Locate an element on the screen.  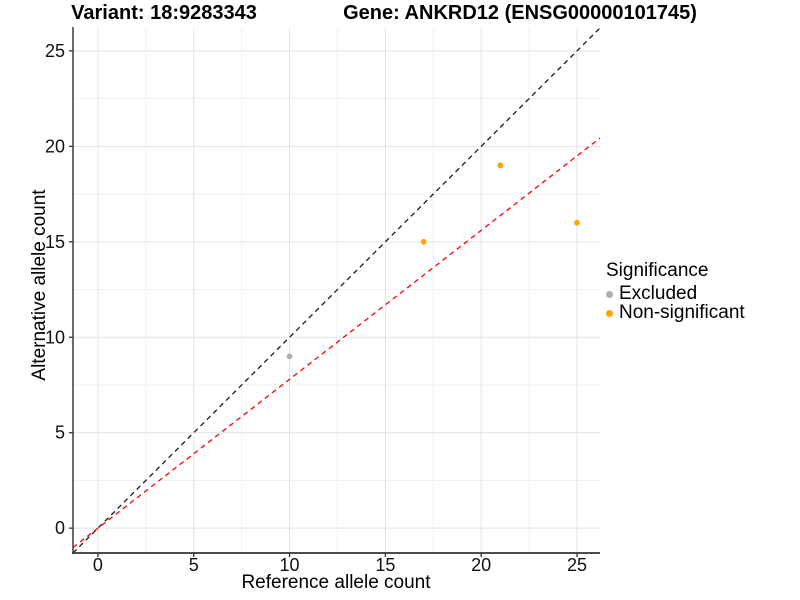
y-tick-label: 15 is located at coordinates (55, 242).